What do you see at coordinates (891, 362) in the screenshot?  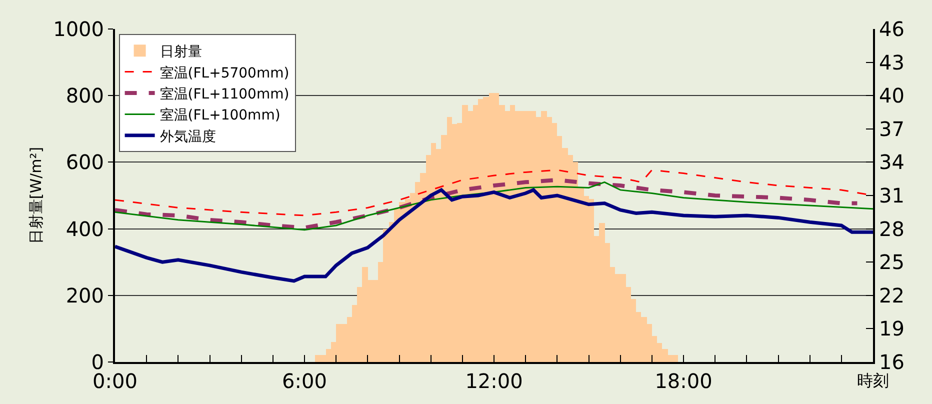 I see `y2-tick-label: 16` at bounding box center [891, 362].